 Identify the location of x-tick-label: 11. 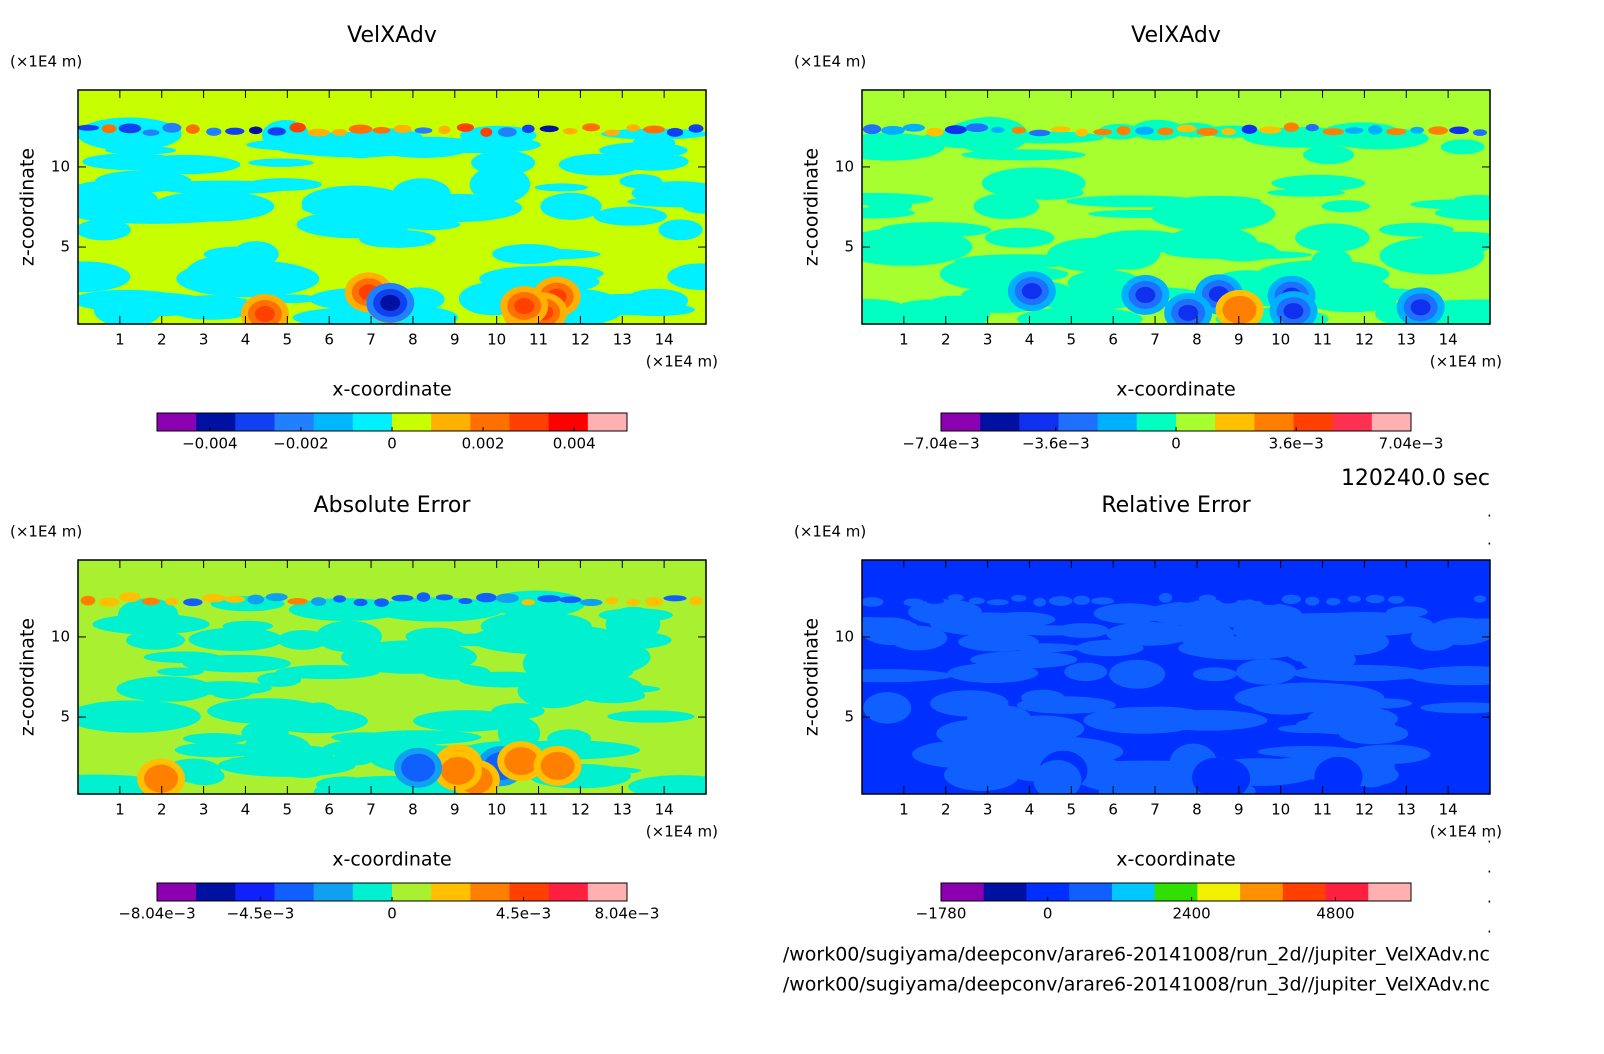
(538, 810).